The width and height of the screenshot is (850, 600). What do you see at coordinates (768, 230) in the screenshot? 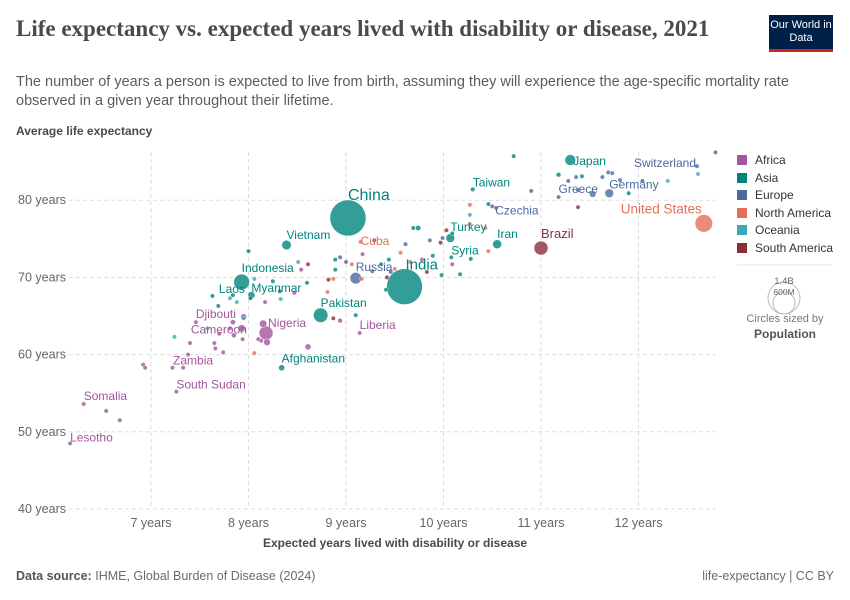
I see `legend-item-oceania: Oceania` at bounding box center [768, 230].